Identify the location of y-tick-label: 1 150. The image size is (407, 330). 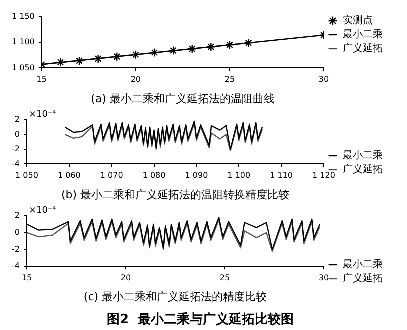
(23, 16).